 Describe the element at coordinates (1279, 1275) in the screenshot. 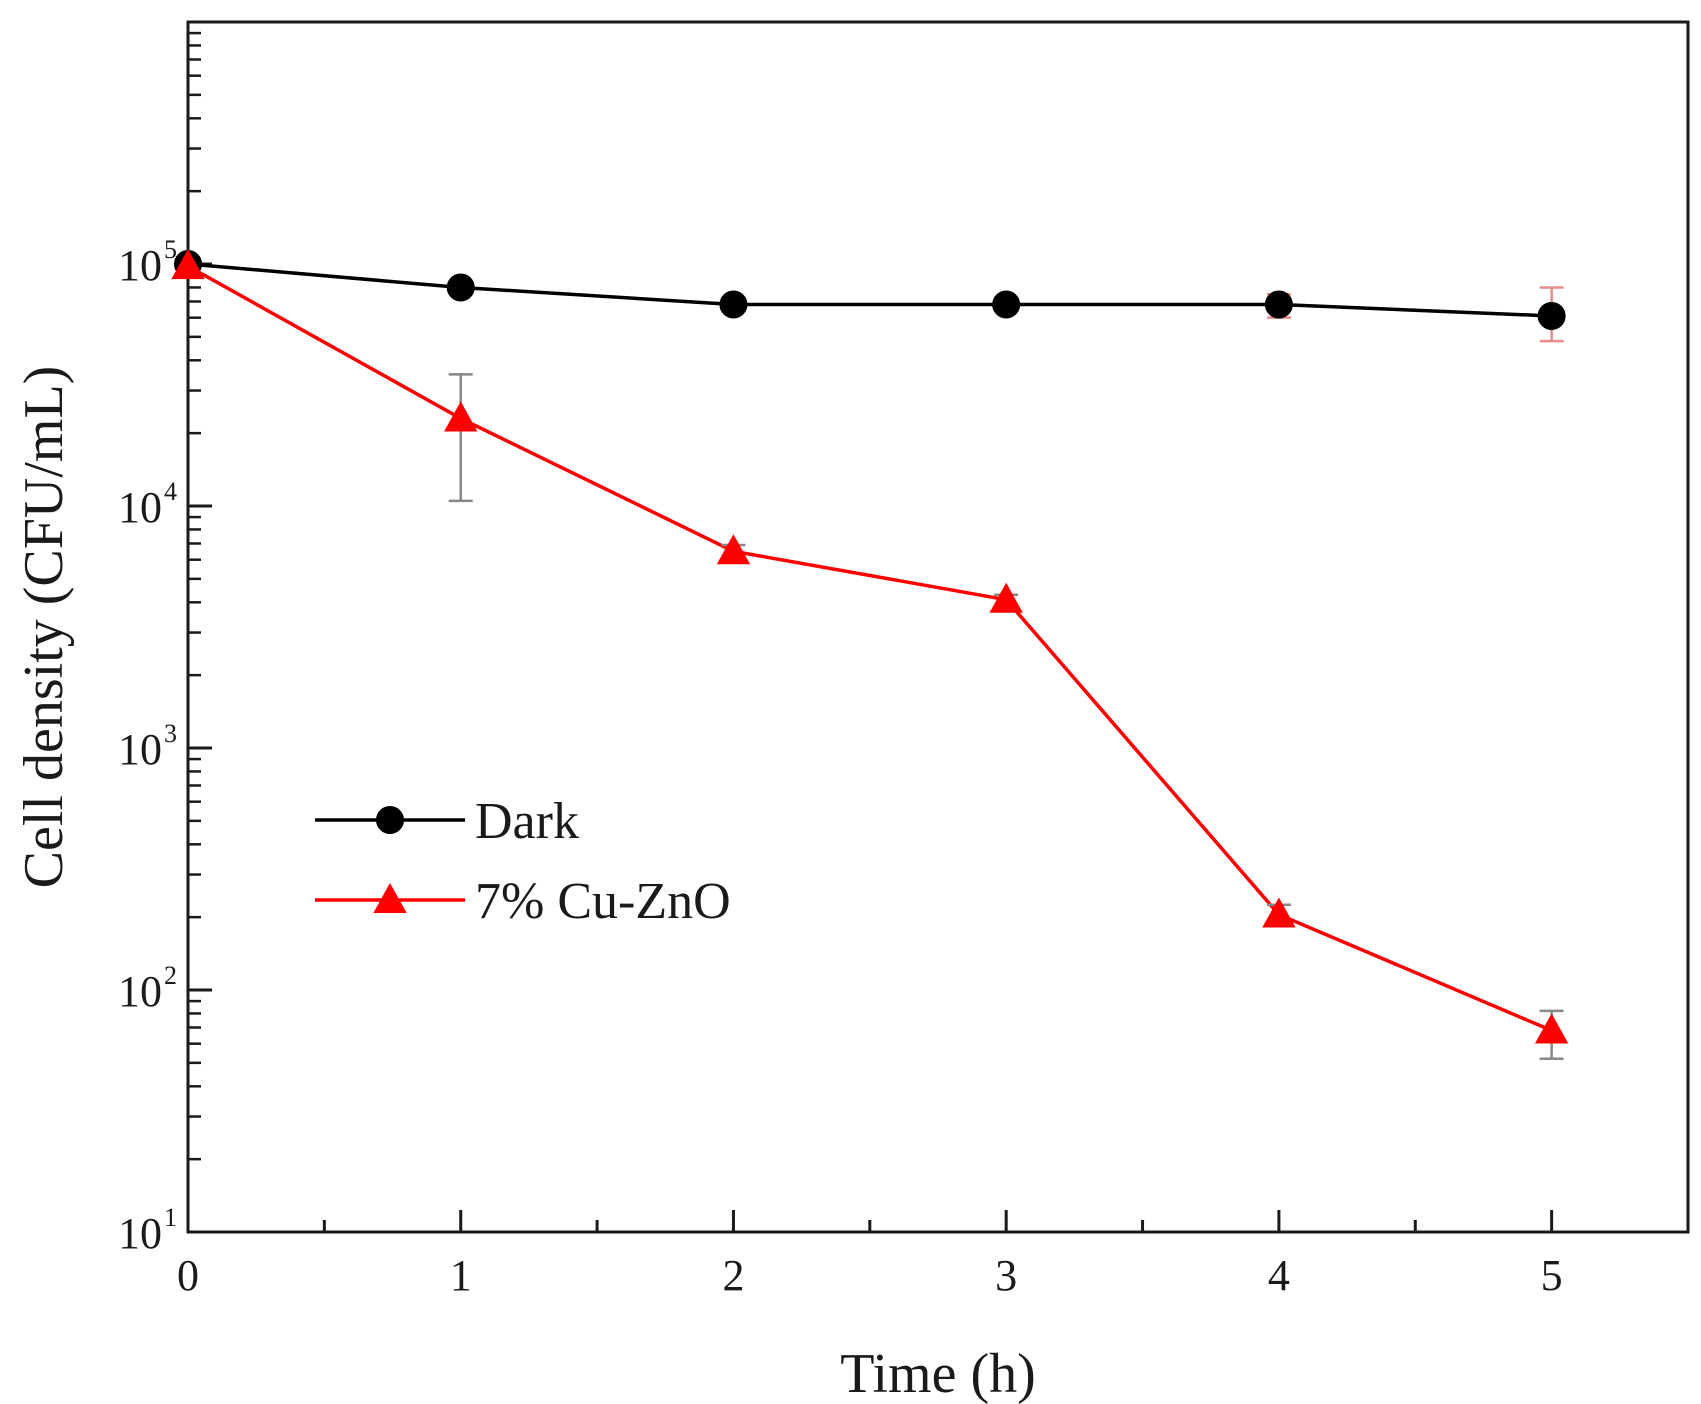

I see `x-tick-label: 4` at that location.